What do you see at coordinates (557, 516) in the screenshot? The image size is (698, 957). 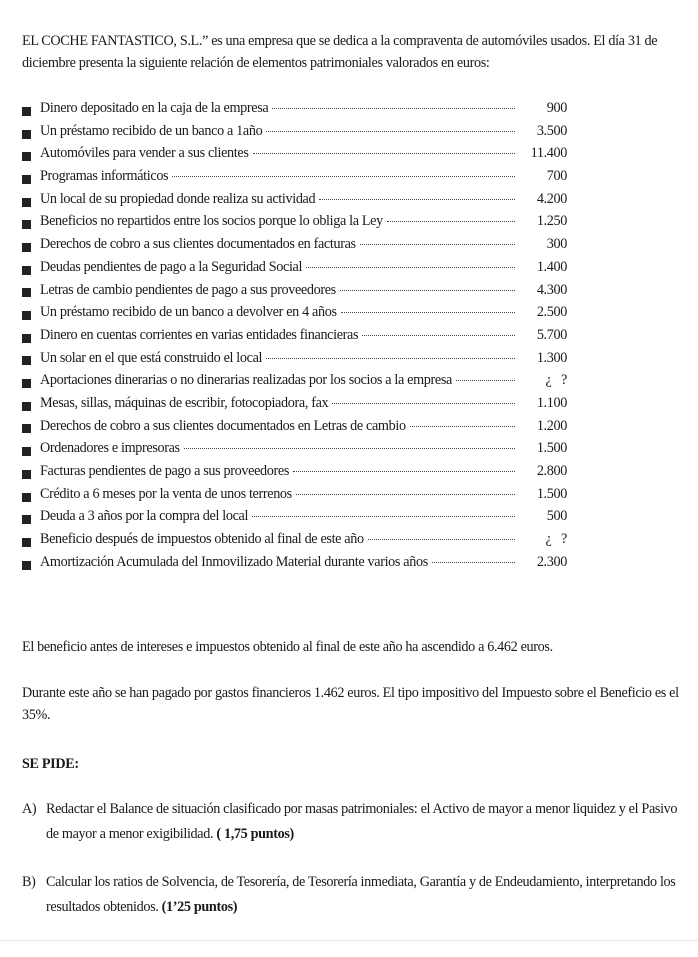 I see `item-amount: 500` at bounding box center [557, 516].